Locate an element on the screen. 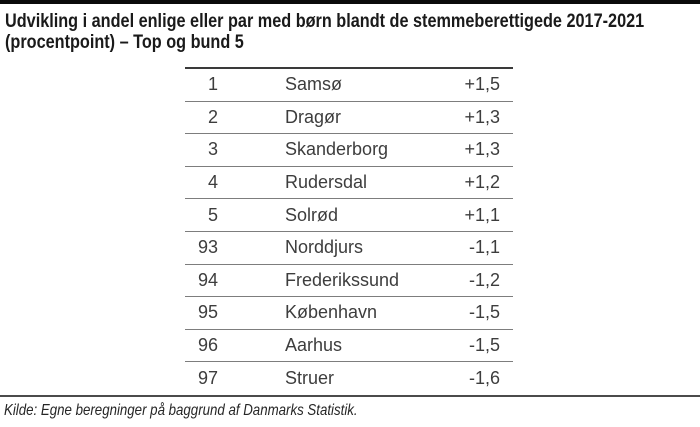 The width and height of the screenshot is (700, 427). table-row: 5 Solrød +1,1 is located at coordinates (349, 215).